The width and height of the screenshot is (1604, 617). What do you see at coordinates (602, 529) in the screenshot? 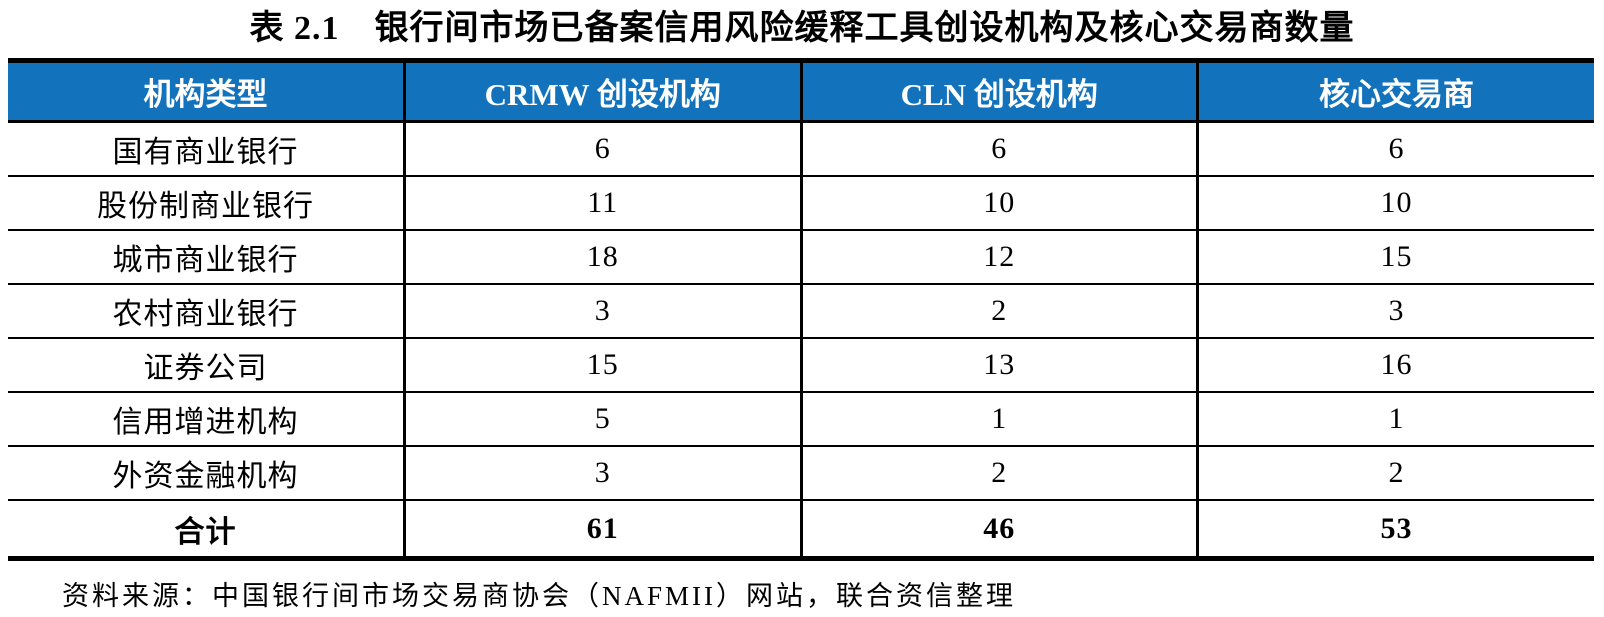
I see `crmw-value: 61` at bounding box center [602, 529].